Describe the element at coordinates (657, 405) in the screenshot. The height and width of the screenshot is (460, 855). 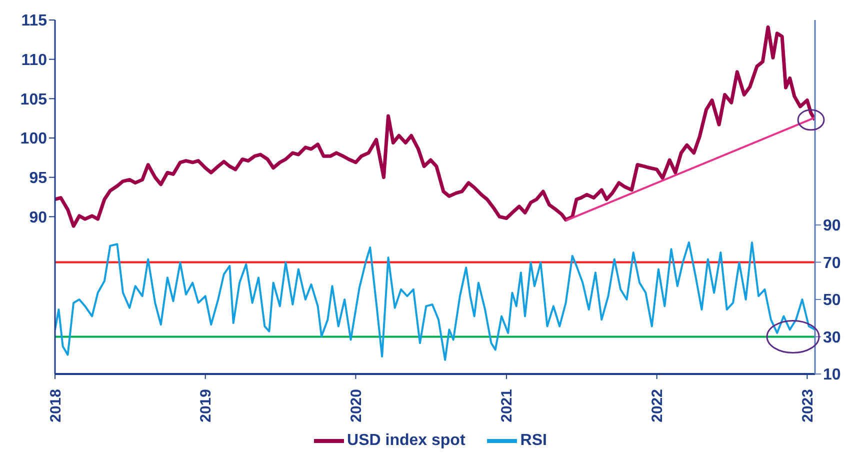
I see `x-tick-label: 2022` at that location.